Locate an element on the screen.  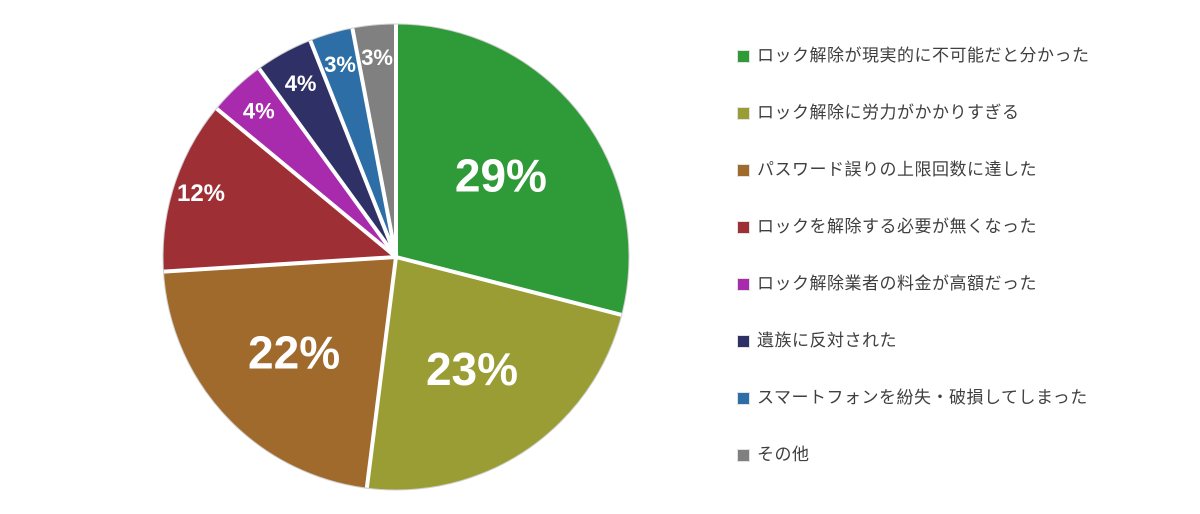
legend-item-3: ロックを解除する必要が無くなった is located at coordinates (914, 227).